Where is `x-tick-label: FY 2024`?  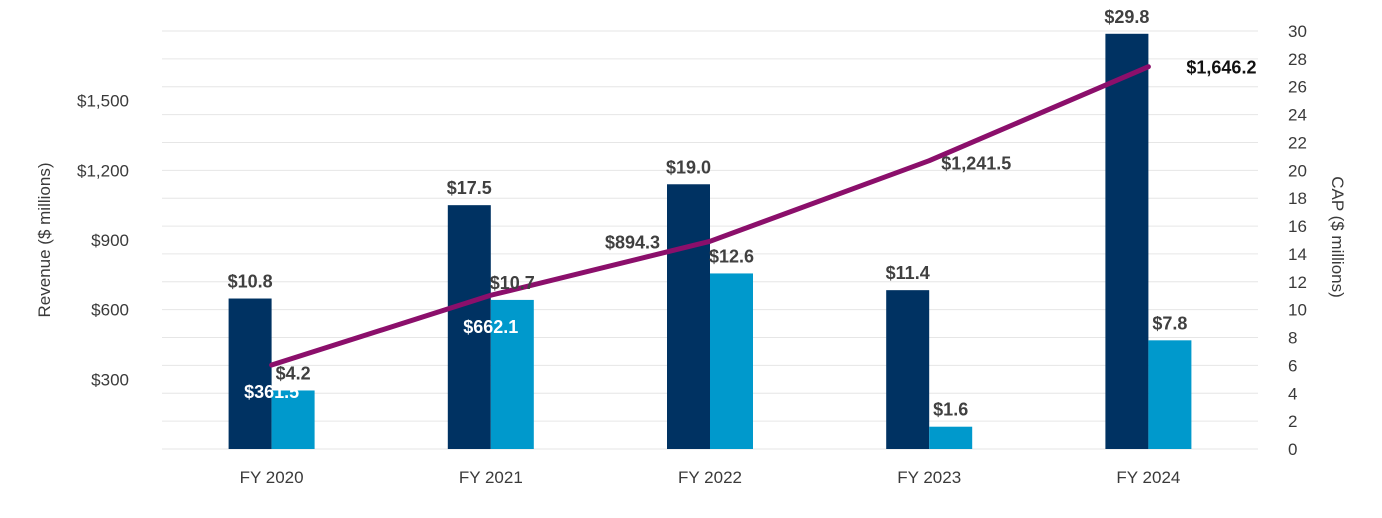
x-tick-label: FY 2024 is located at coordinates (1148, 477).